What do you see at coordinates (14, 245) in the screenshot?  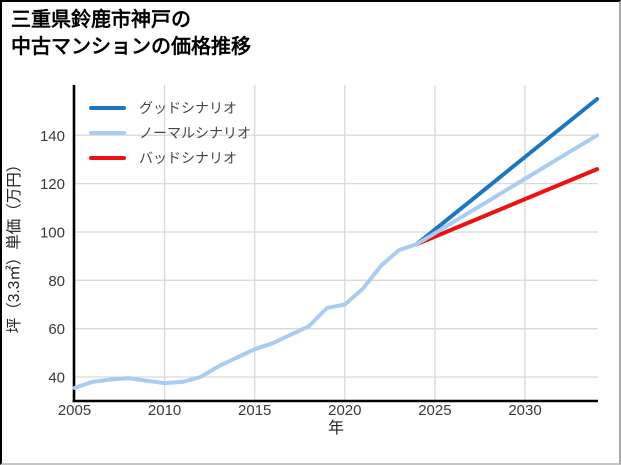 I see `y-axis-label: 坪（3.3㎡）単価（万円）` at bounding box center [14, 245].